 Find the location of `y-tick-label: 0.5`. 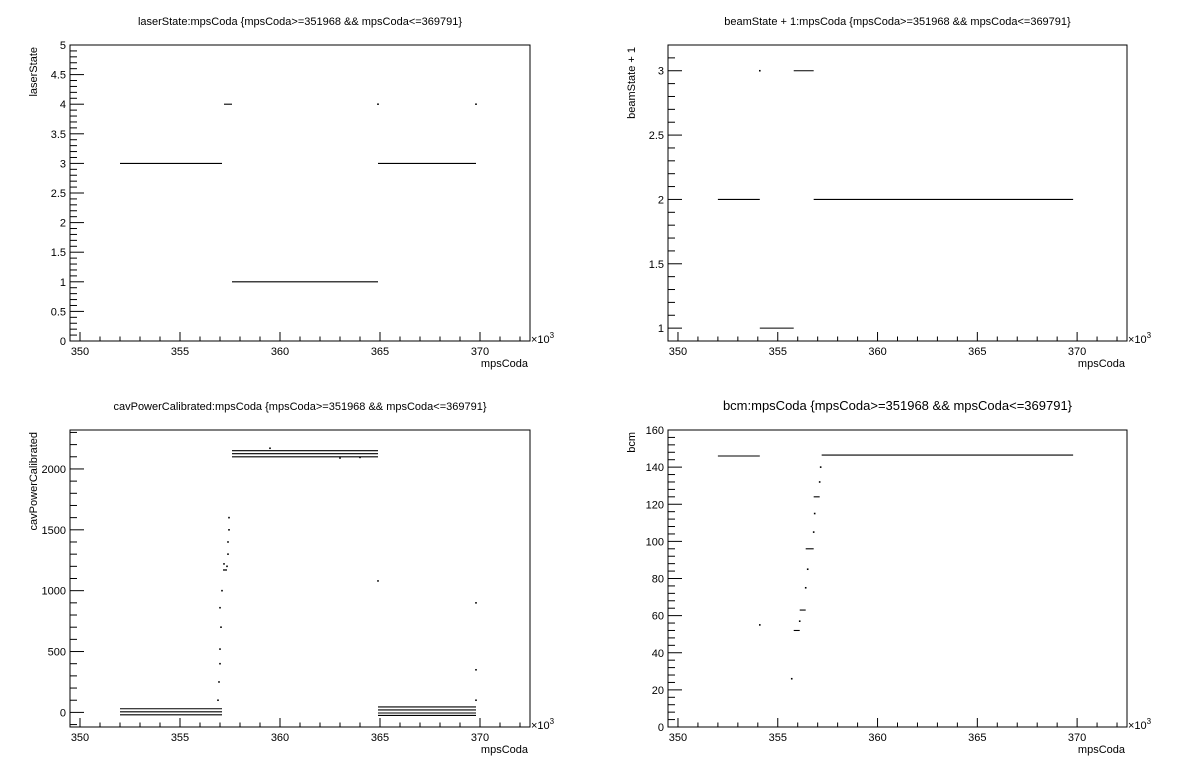

y-tick-label: 0.5 is located at coordinates (58, 312).